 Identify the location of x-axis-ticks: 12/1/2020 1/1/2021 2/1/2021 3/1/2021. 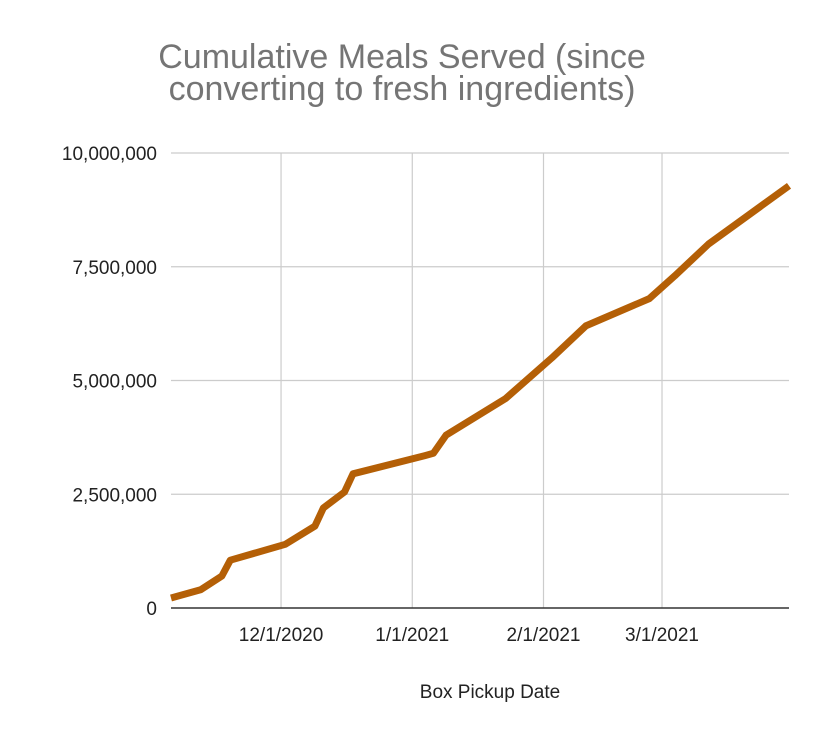
(469, 635).